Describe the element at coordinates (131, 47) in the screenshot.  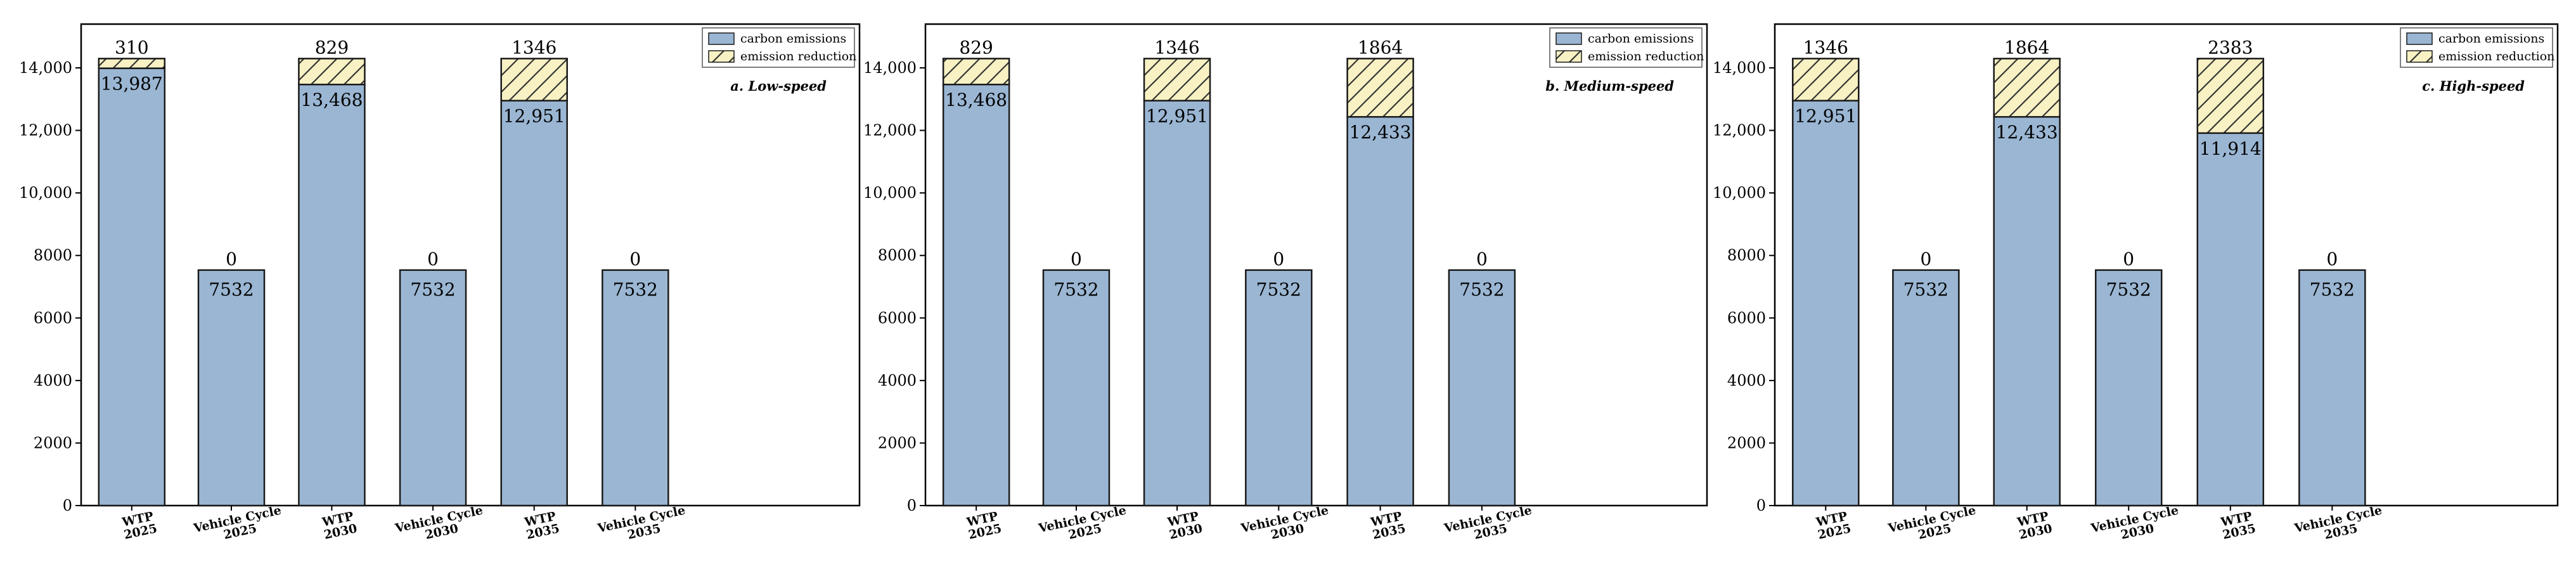
I see `data-label-reduction: 310` at that location.